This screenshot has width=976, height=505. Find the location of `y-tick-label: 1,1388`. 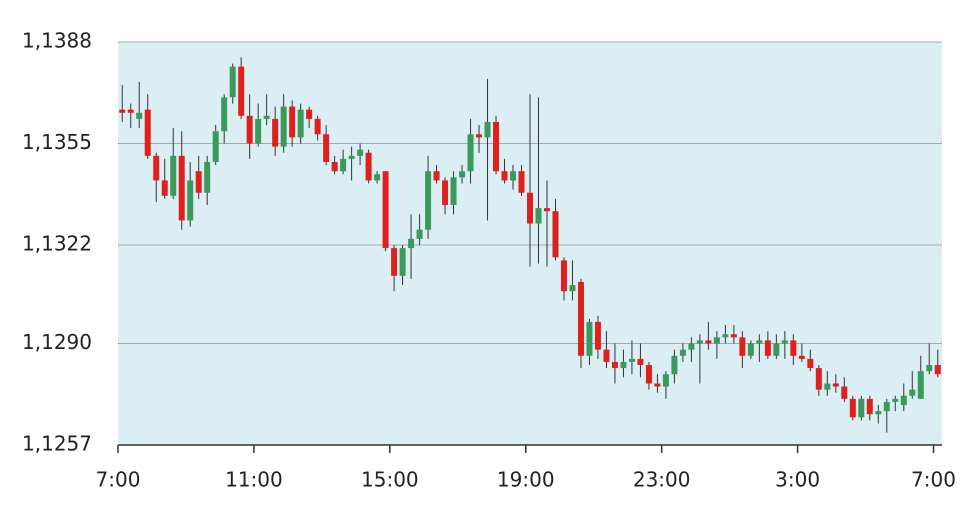

y-tick-label: 1,1388 is located at coordinates (57, 41).